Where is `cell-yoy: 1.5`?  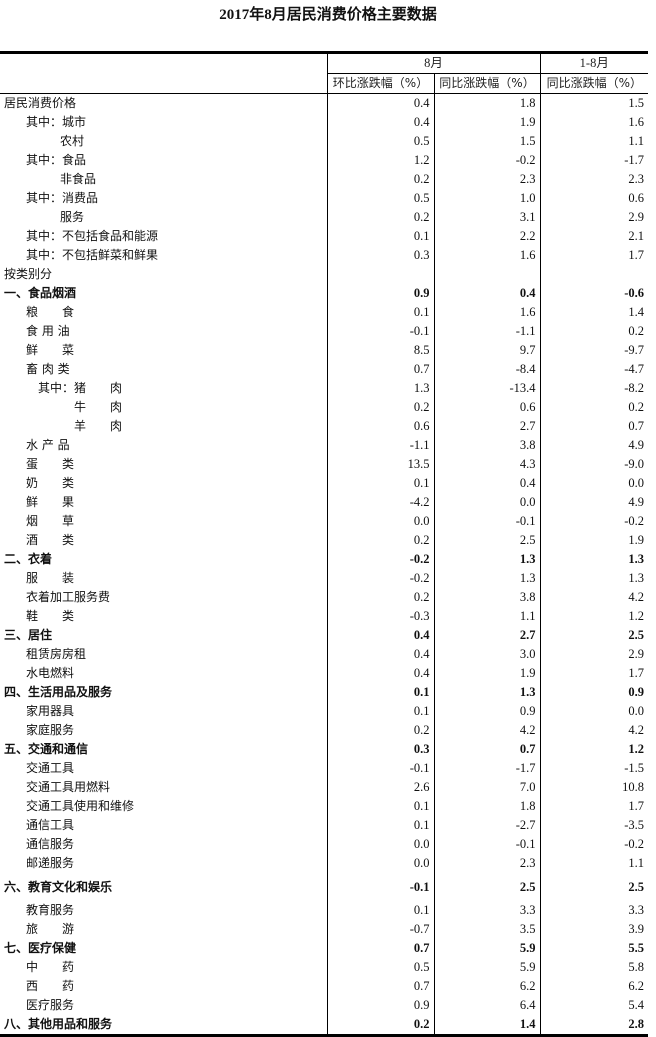 cell-yoy: 1.5 is located at coordinates (487, 141).